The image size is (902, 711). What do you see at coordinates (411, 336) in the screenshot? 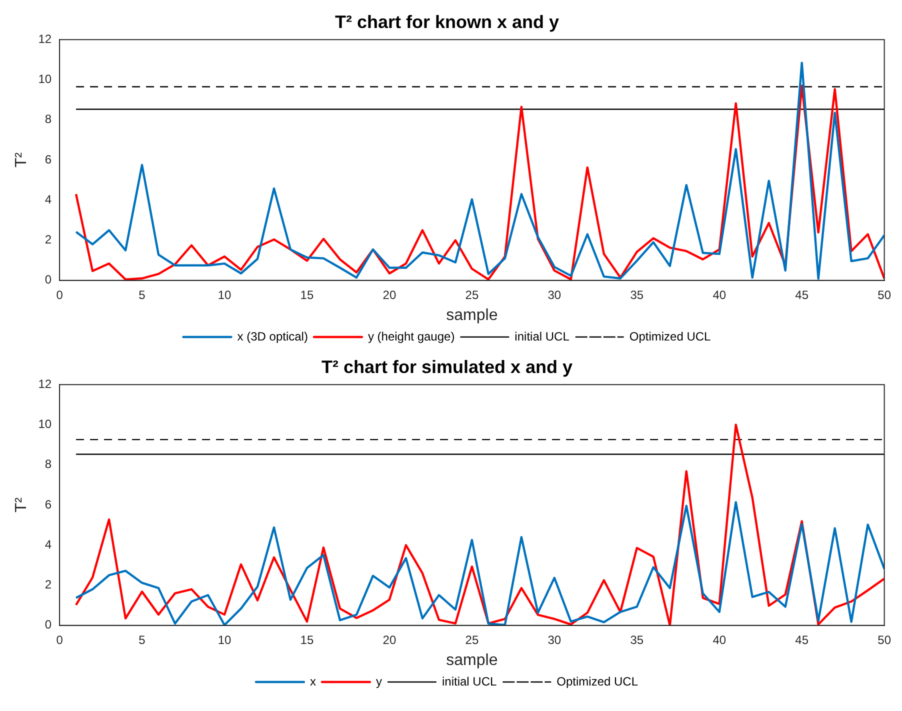
I see `legend-label: y (height gauge)` at bounding box center [411, 336].